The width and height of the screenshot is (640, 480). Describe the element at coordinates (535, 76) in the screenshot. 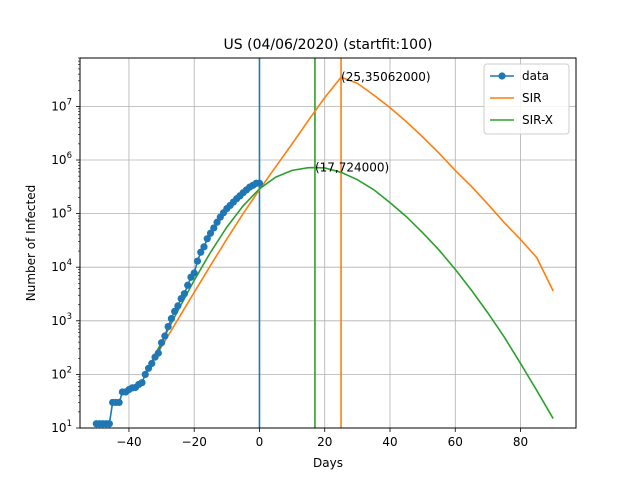

I see `legend-label: data` at that location.